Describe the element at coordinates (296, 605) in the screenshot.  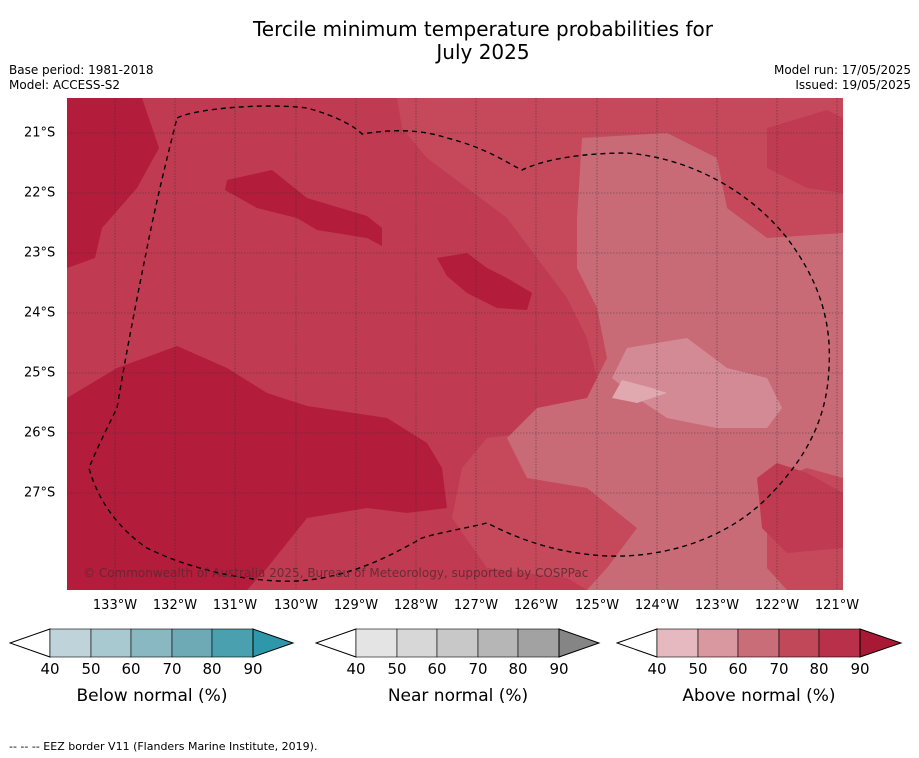
I see `lon-label-130w: 130°W` at that location.